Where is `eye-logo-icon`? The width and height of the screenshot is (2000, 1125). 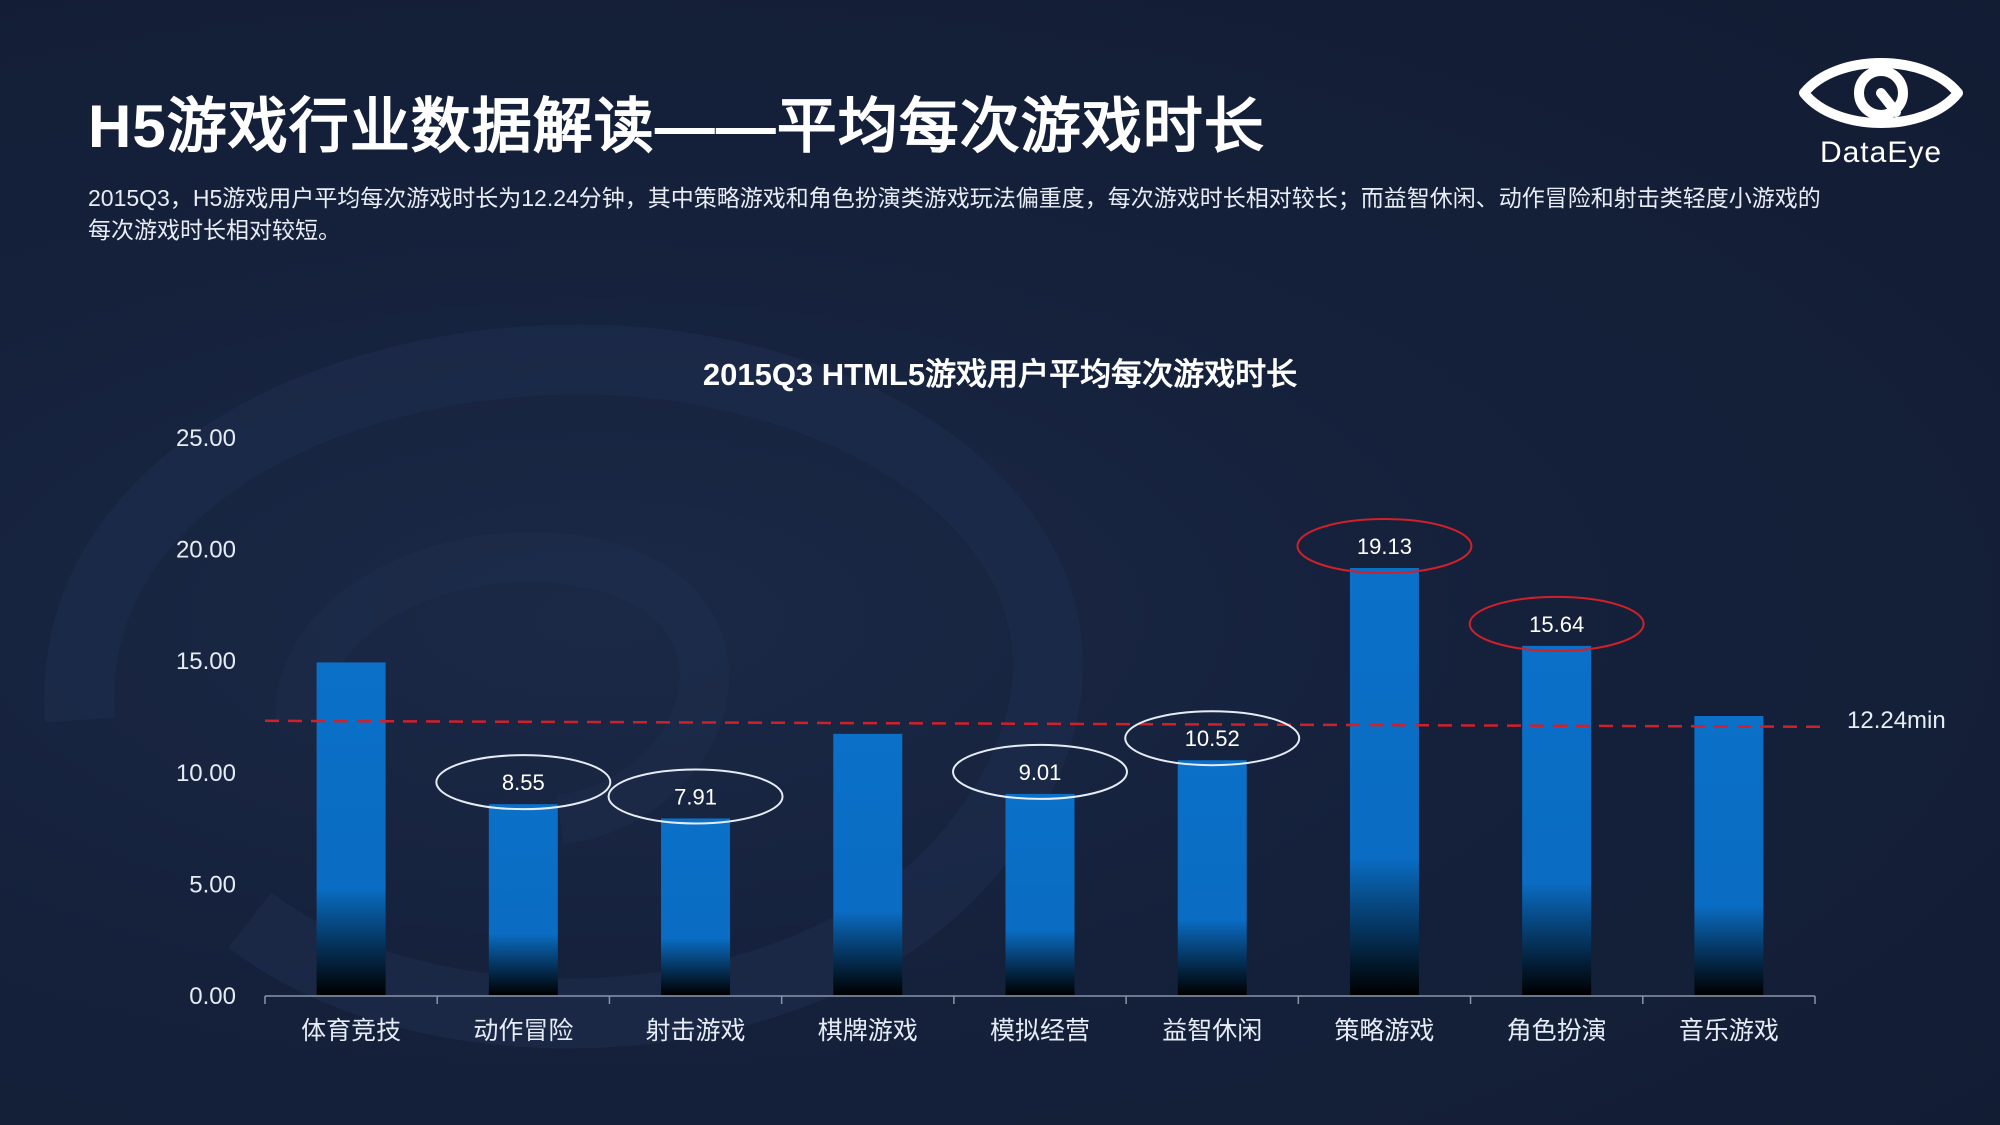 eye-logo-icon is located at coordinates (1881, 93).